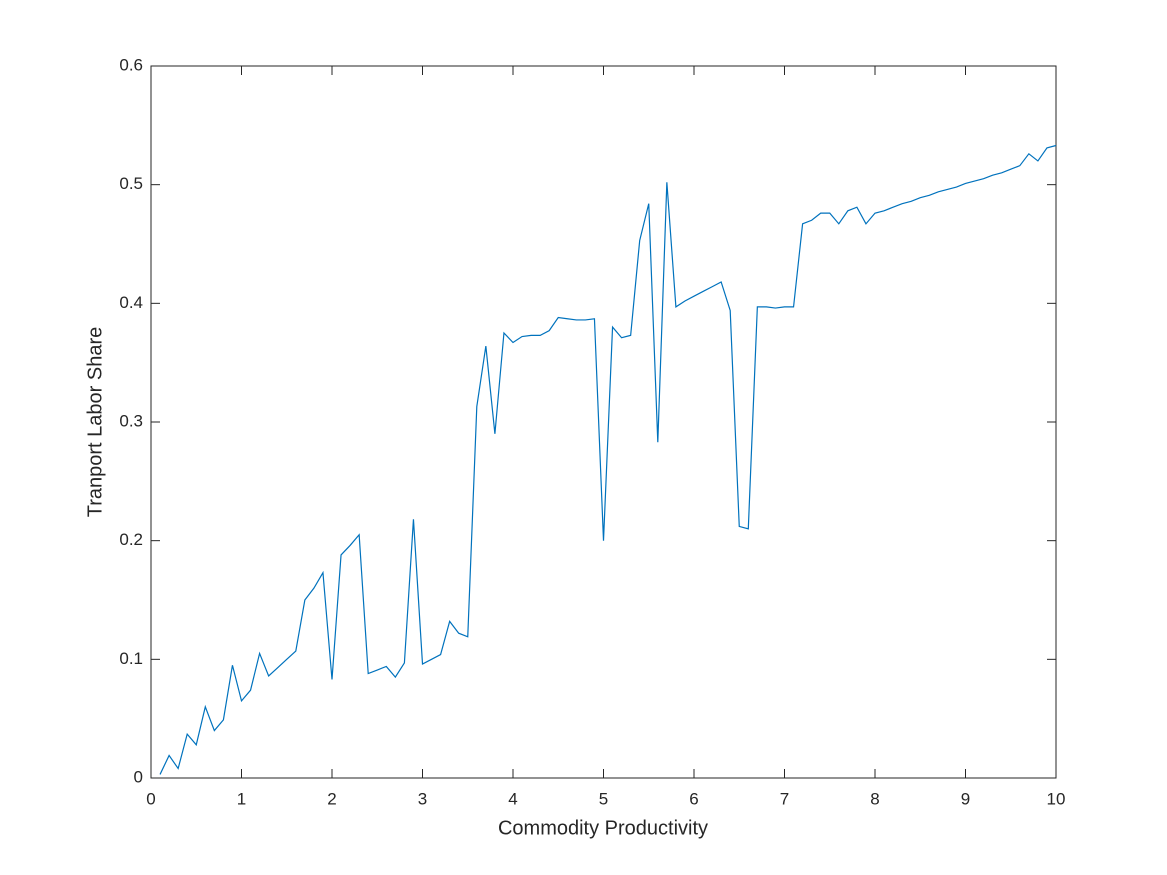 The width and height of the screenshot is (1167, 875). I want to click on y-tick-label: 0.1, so click(131, 658).